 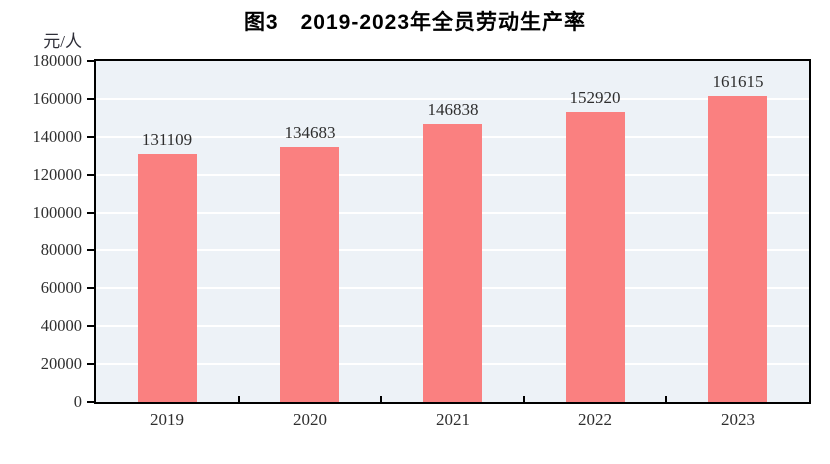 I want to click on y-axis-tick-label: 20000, so click(x=61, y=364).